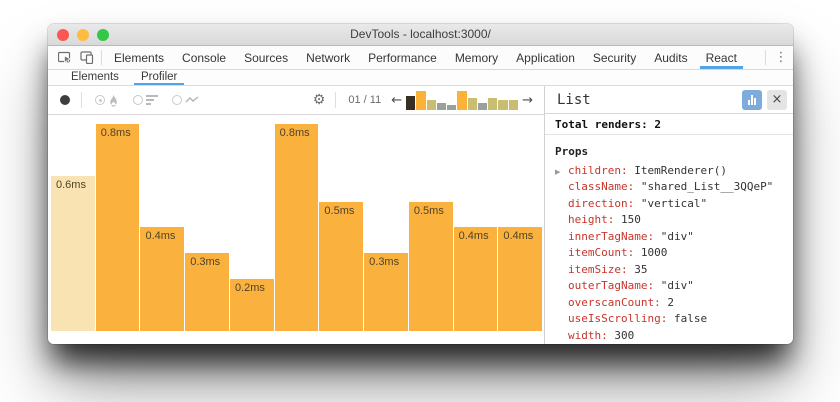  What do you see at coordinates (328, 57) in the screenshot?
I see `tab-network: Network` at bounding box center [328, 57].